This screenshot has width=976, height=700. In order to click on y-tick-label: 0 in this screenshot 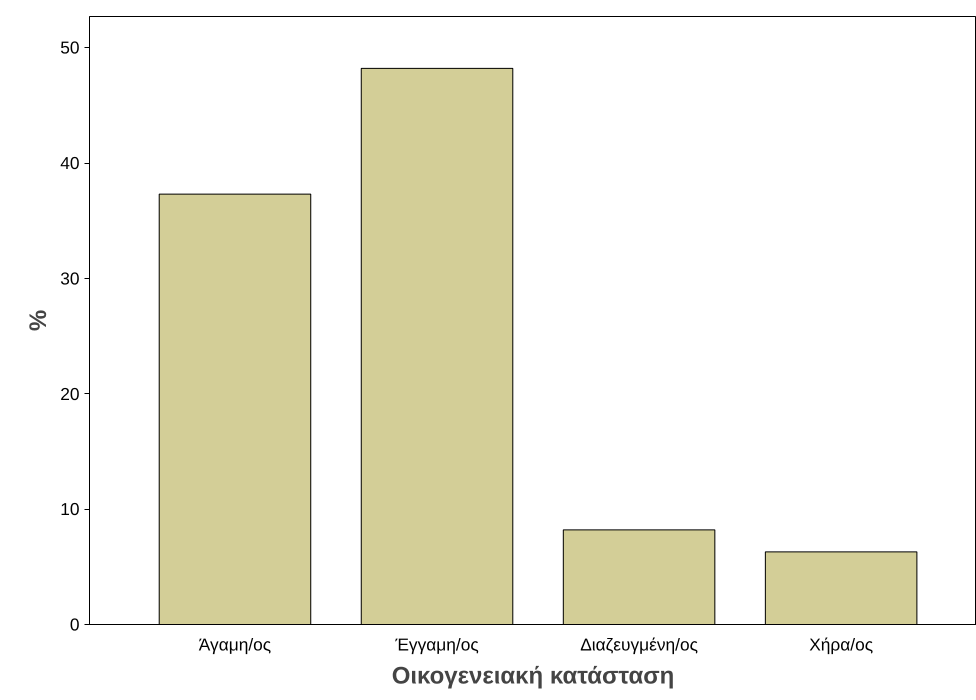, I will do `click(75, 624)`.